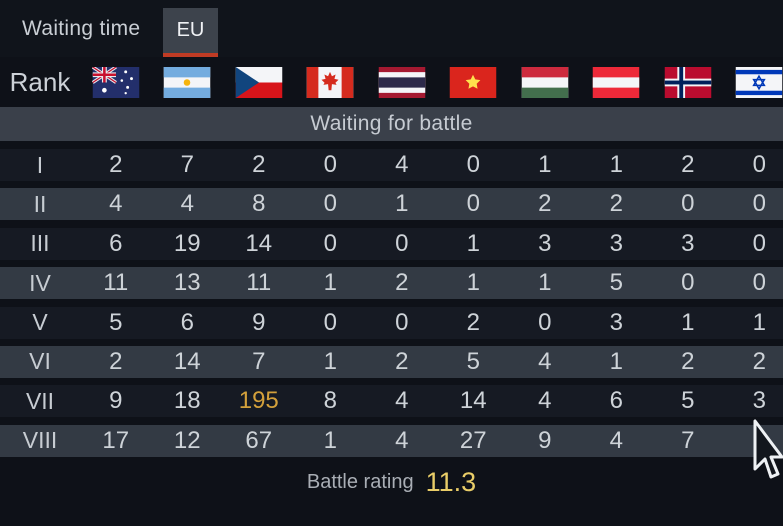  I want to click on tab-eu-label: EU, so click(190, 30).